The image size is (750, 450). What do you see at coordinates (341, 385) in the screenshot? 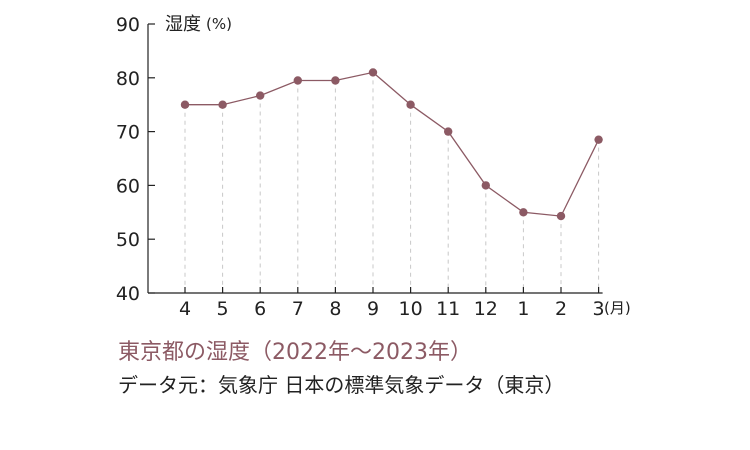
I see `data-source-note: データ元：気象庁 日本の標準気象データ（東京）` at bounding box center [341, 385].